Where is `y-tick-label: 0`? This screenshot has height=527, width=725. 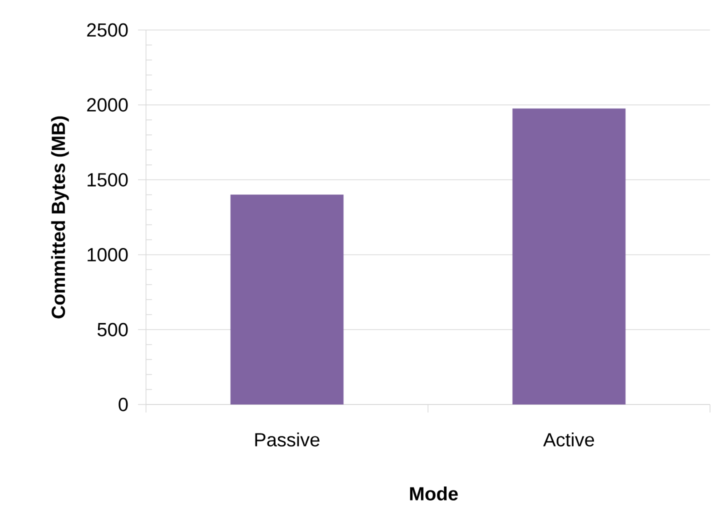
y-tick-label: 0 is located at coordinates (123, 405).